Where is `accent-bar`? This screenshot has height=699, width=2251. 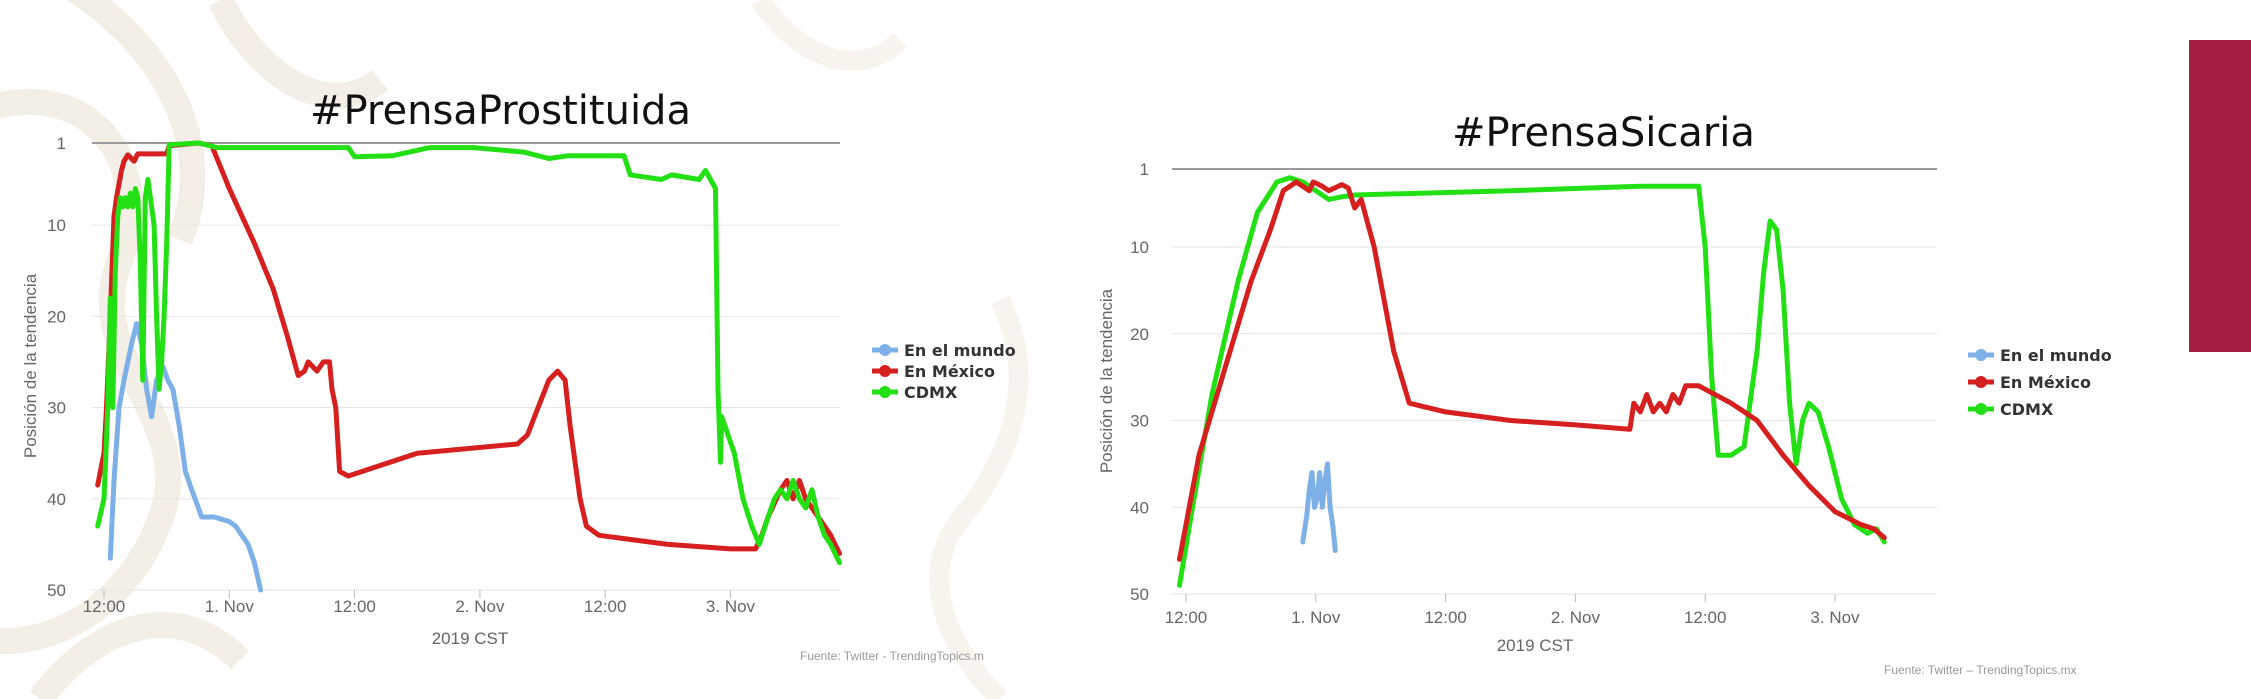
accent-bar is located at coordinates (2220, 196).